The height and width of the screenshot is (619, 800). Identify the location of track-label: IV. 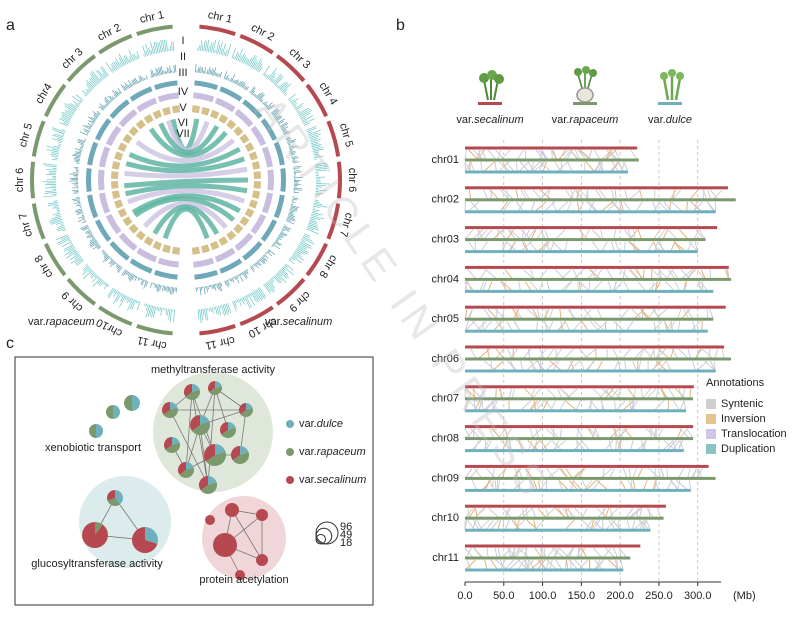
(183, 92).